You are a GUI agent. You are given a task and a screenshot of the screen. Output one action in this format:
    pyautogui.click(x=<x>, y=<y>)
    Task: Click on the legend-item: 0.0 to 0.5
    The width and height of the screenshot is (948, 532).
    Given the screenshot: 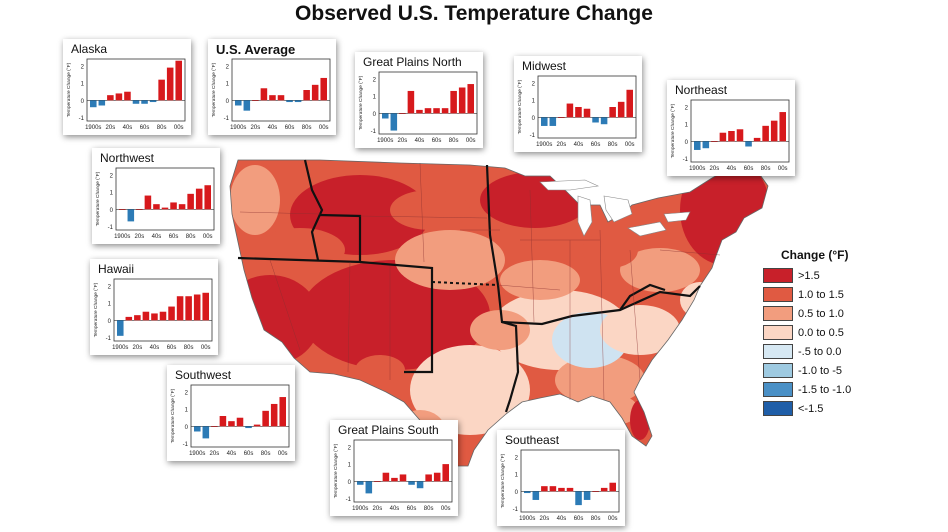 What is the action you would take?
    pyautogui.click(x=828, y=332)
    